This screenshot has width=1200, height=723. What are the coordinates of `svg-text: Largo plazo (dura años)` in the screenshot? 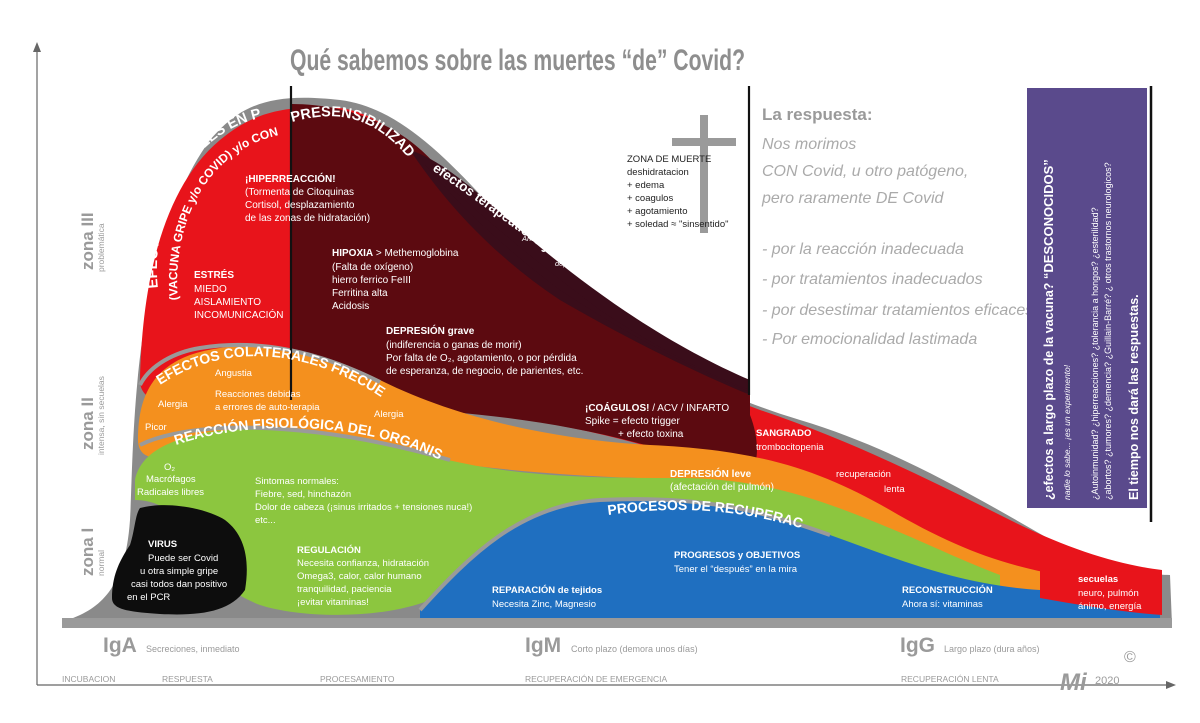 It's located at (992, 649).